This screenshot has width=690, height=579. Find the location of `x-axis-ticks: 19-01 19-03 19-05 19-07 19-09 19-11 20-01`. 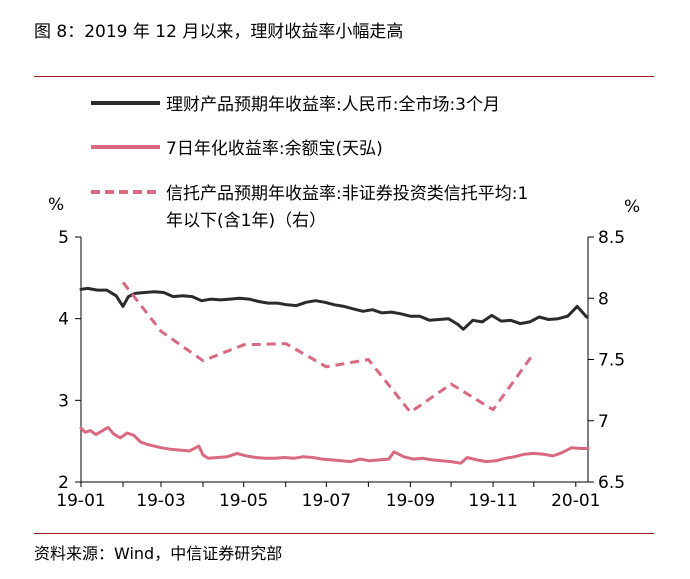

x-axis-ticks: 19-01 19-03 19-05 19-07 19-09 19-11 20-01 is located at coordinates (328, 496).